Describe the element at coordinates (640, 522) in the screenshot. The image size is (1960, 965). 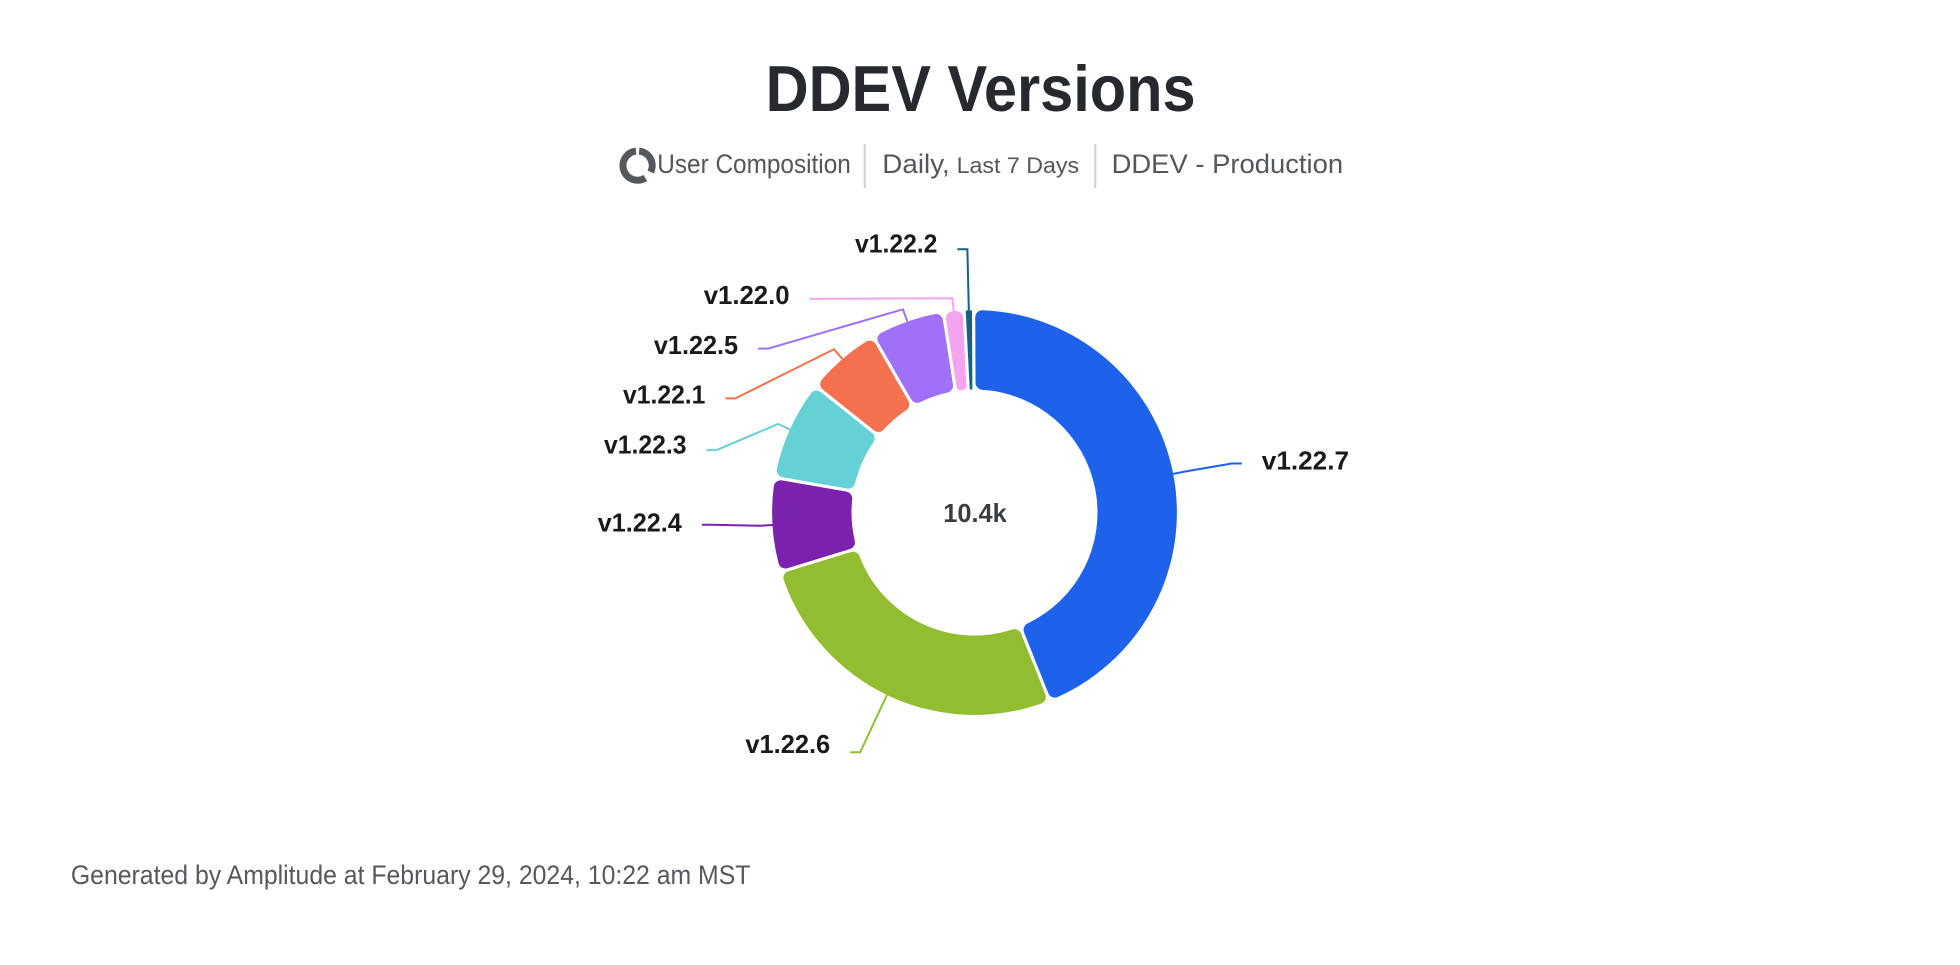
I see `svg-text: v1.22.4` at that location.